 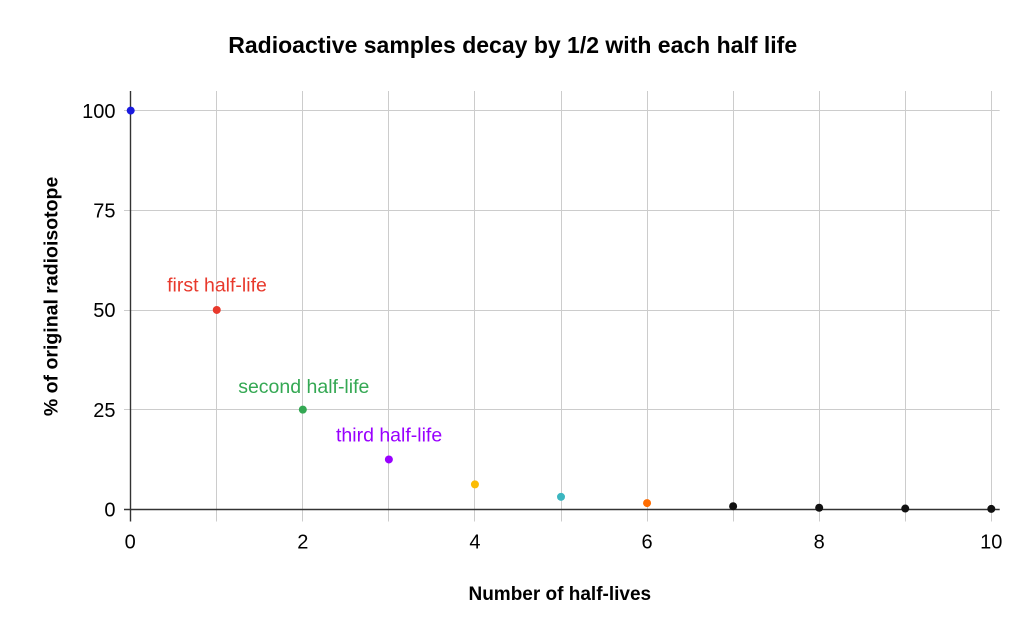 What do you see at coordinates (52, 297) in the screenshot?
I see `svg-text: % of original radioisotope` at bounding box center [52, 297].